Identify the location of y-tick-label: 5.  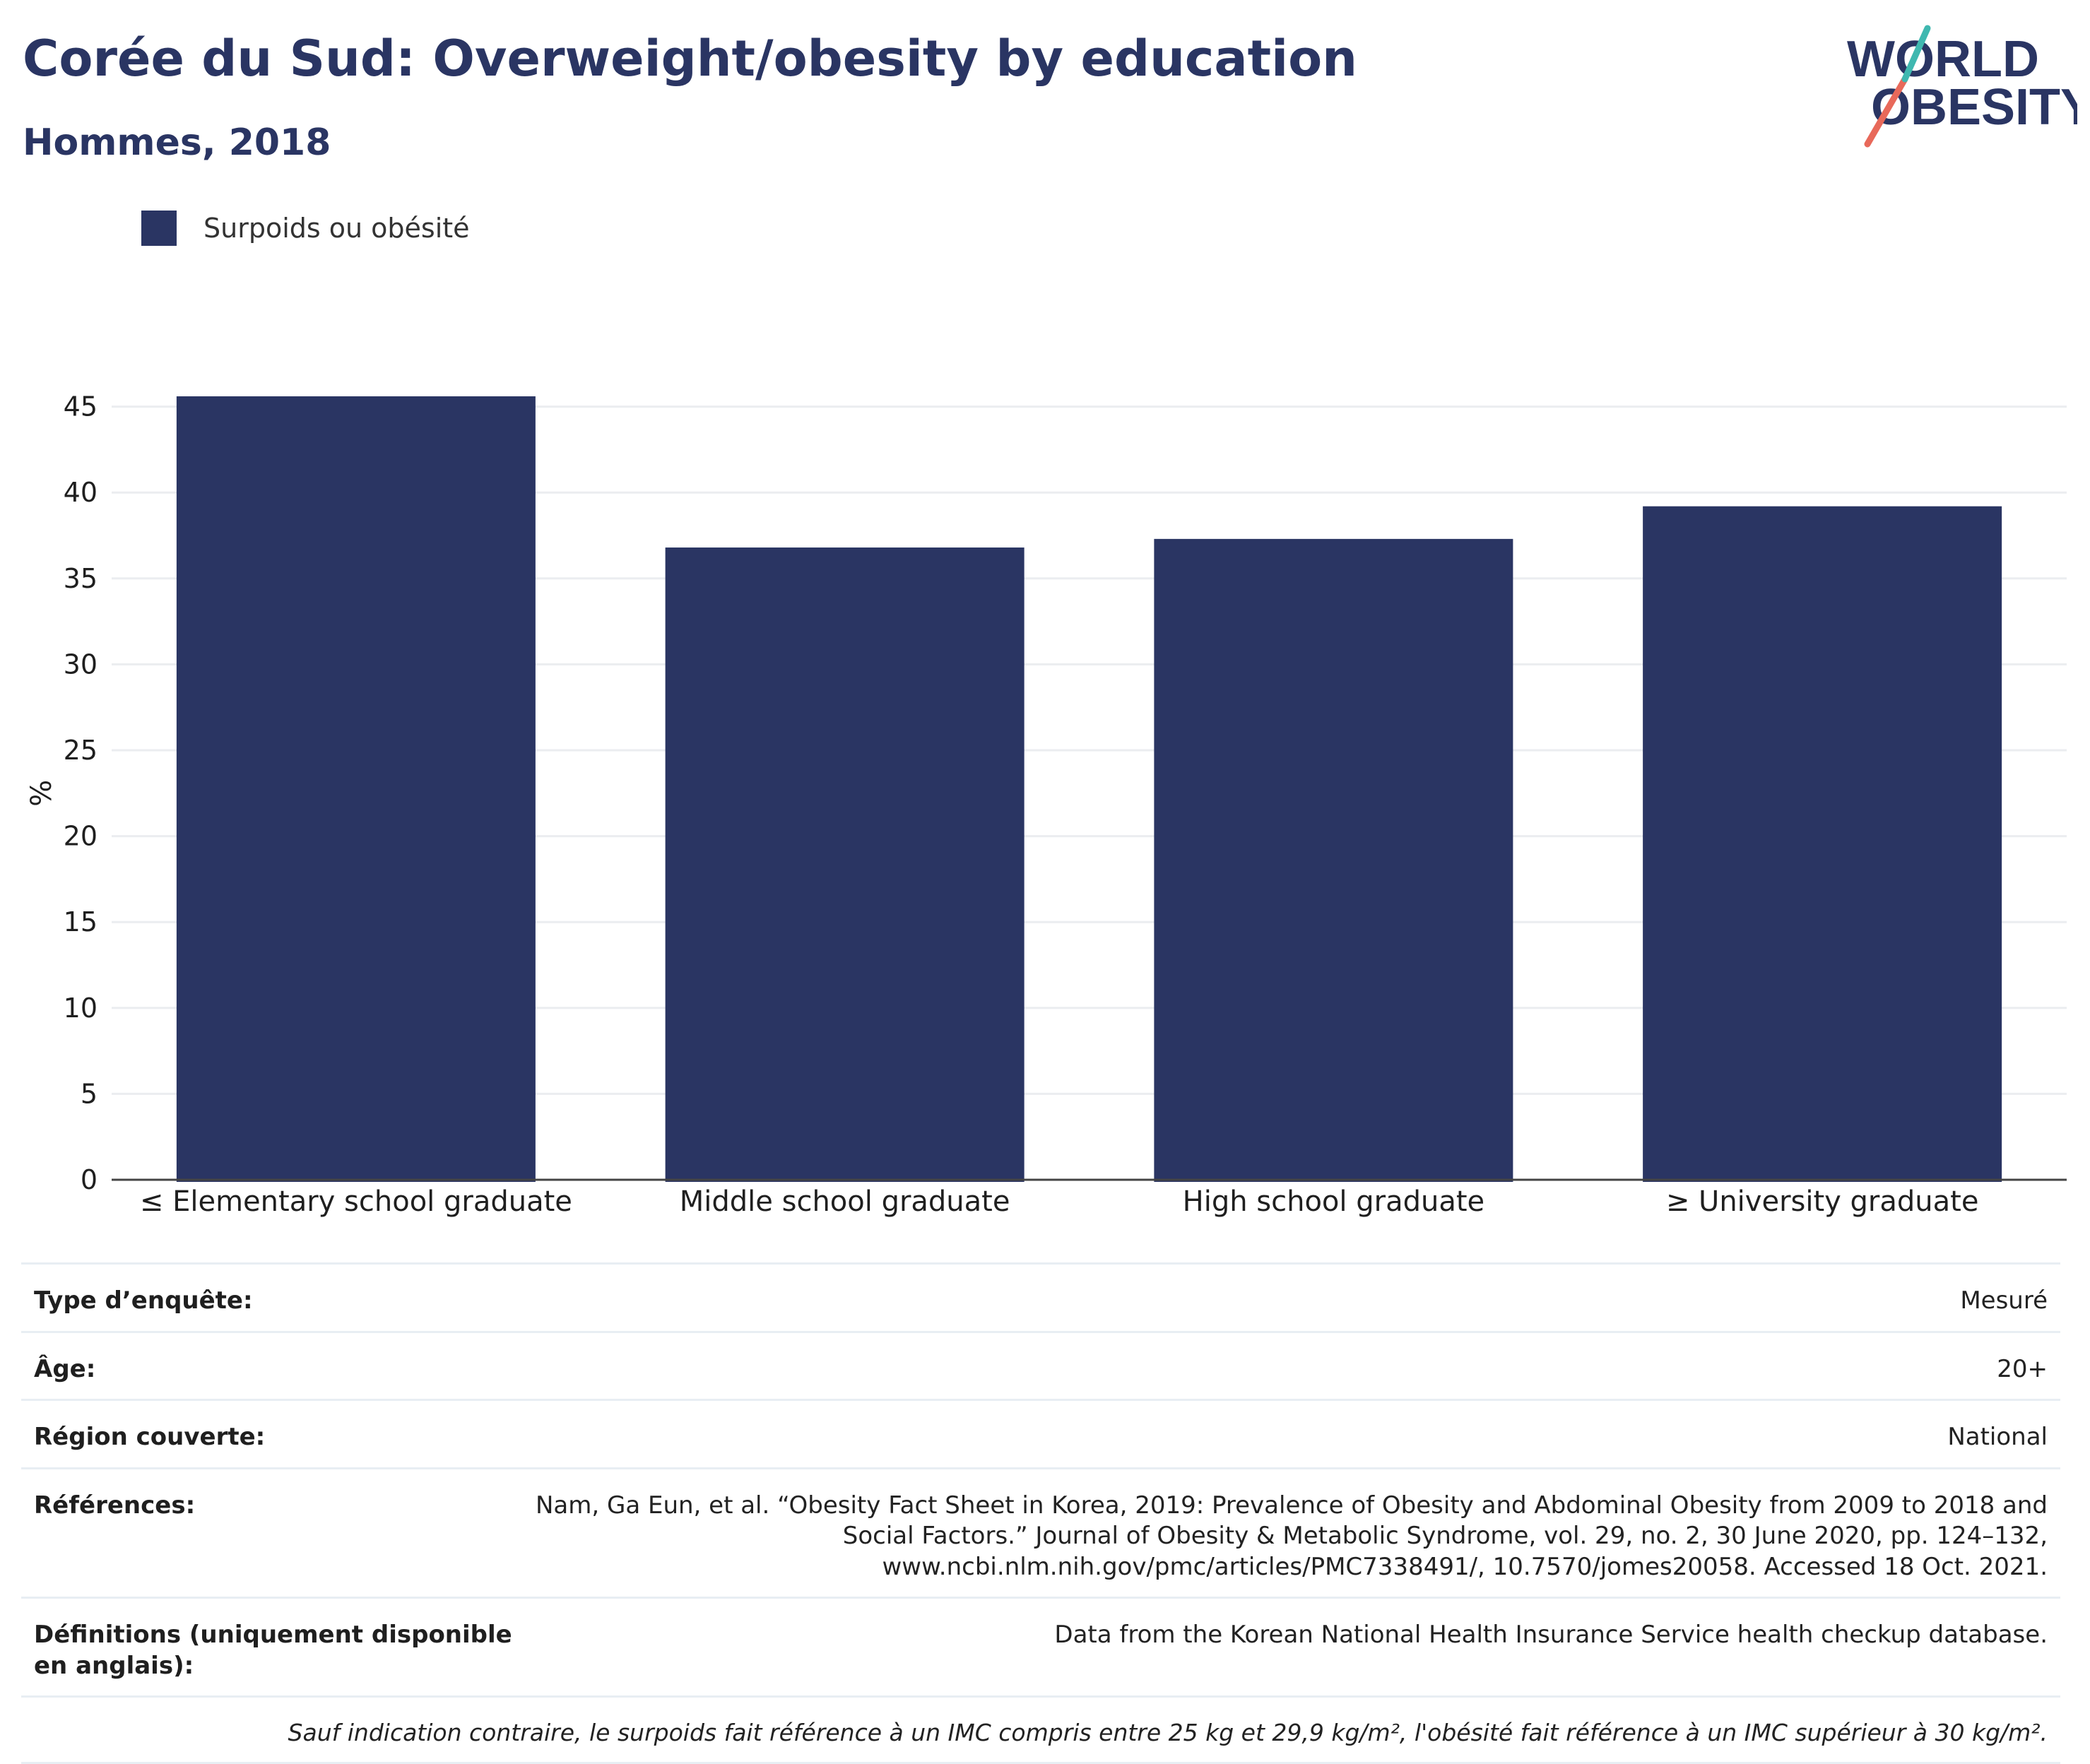
(90, 1093).